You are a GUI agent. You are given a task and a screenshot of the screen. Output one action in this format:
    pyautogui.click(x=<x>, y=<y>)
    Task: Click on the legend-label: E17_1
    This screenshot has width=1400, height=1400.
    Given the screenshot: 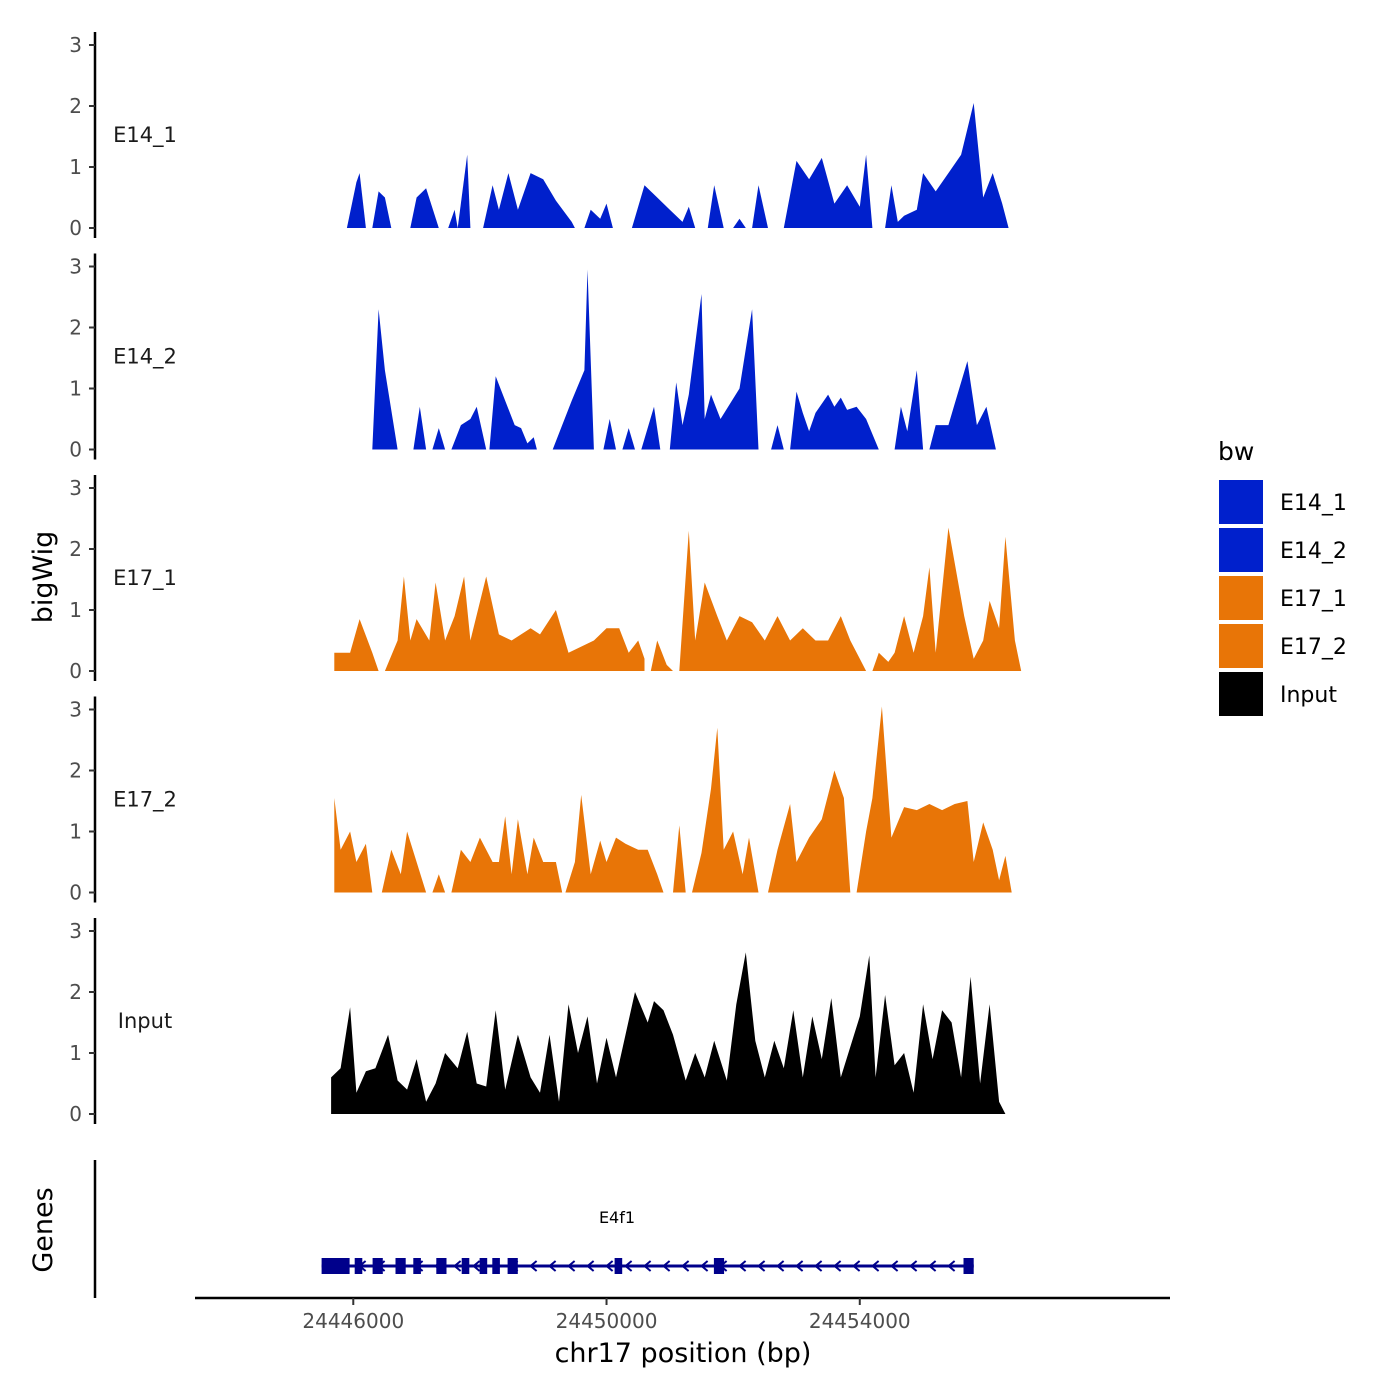 What is the action you would take?
    pyautogui.click(x=1313, y=599)
    